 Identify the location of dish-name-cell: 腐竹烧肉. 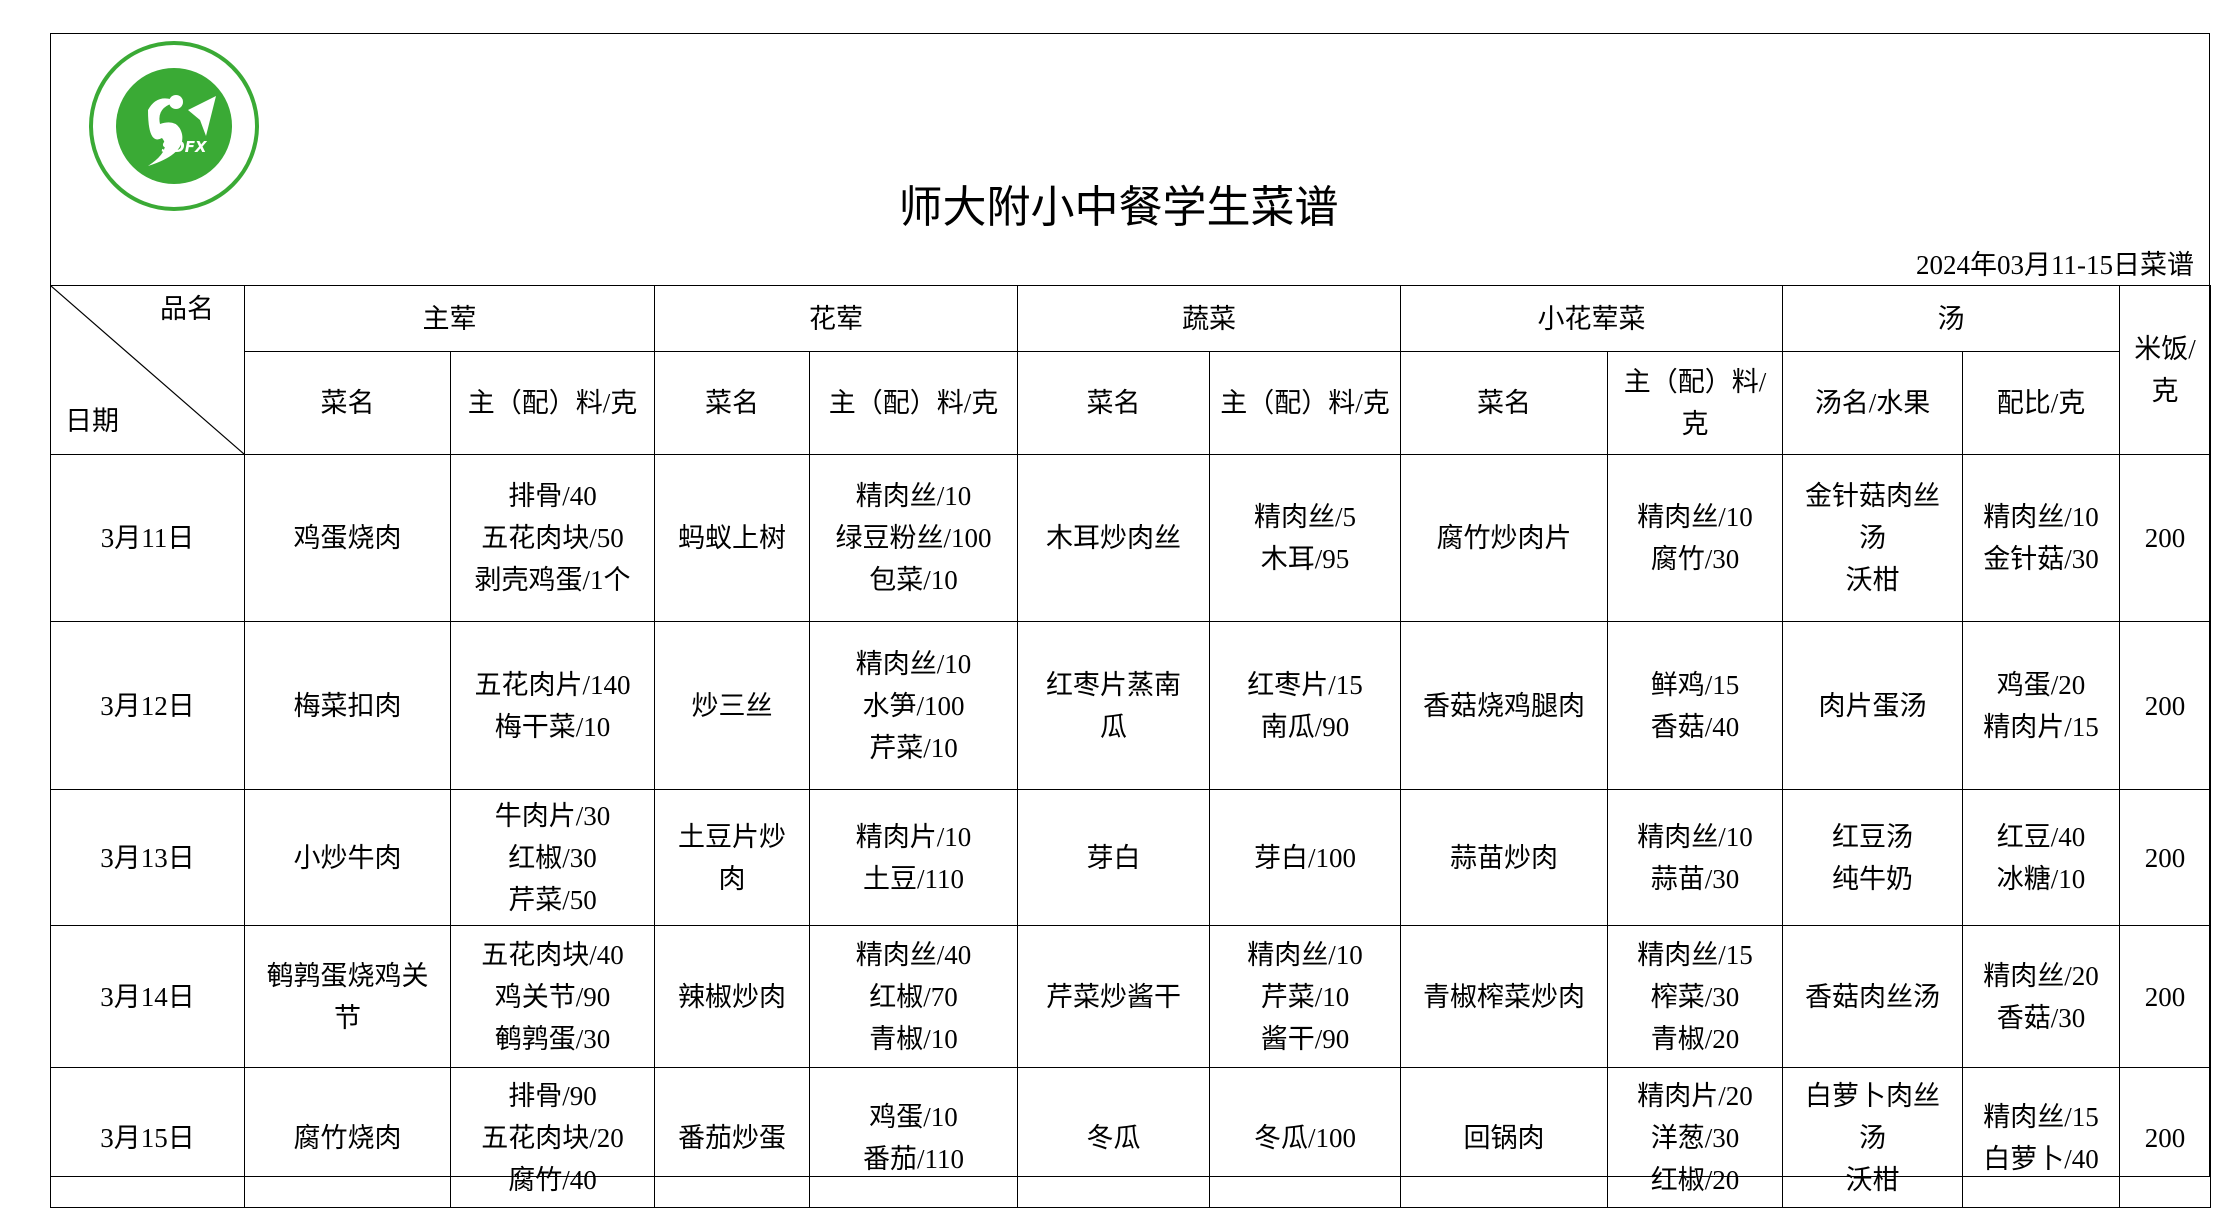
(347, 1137).